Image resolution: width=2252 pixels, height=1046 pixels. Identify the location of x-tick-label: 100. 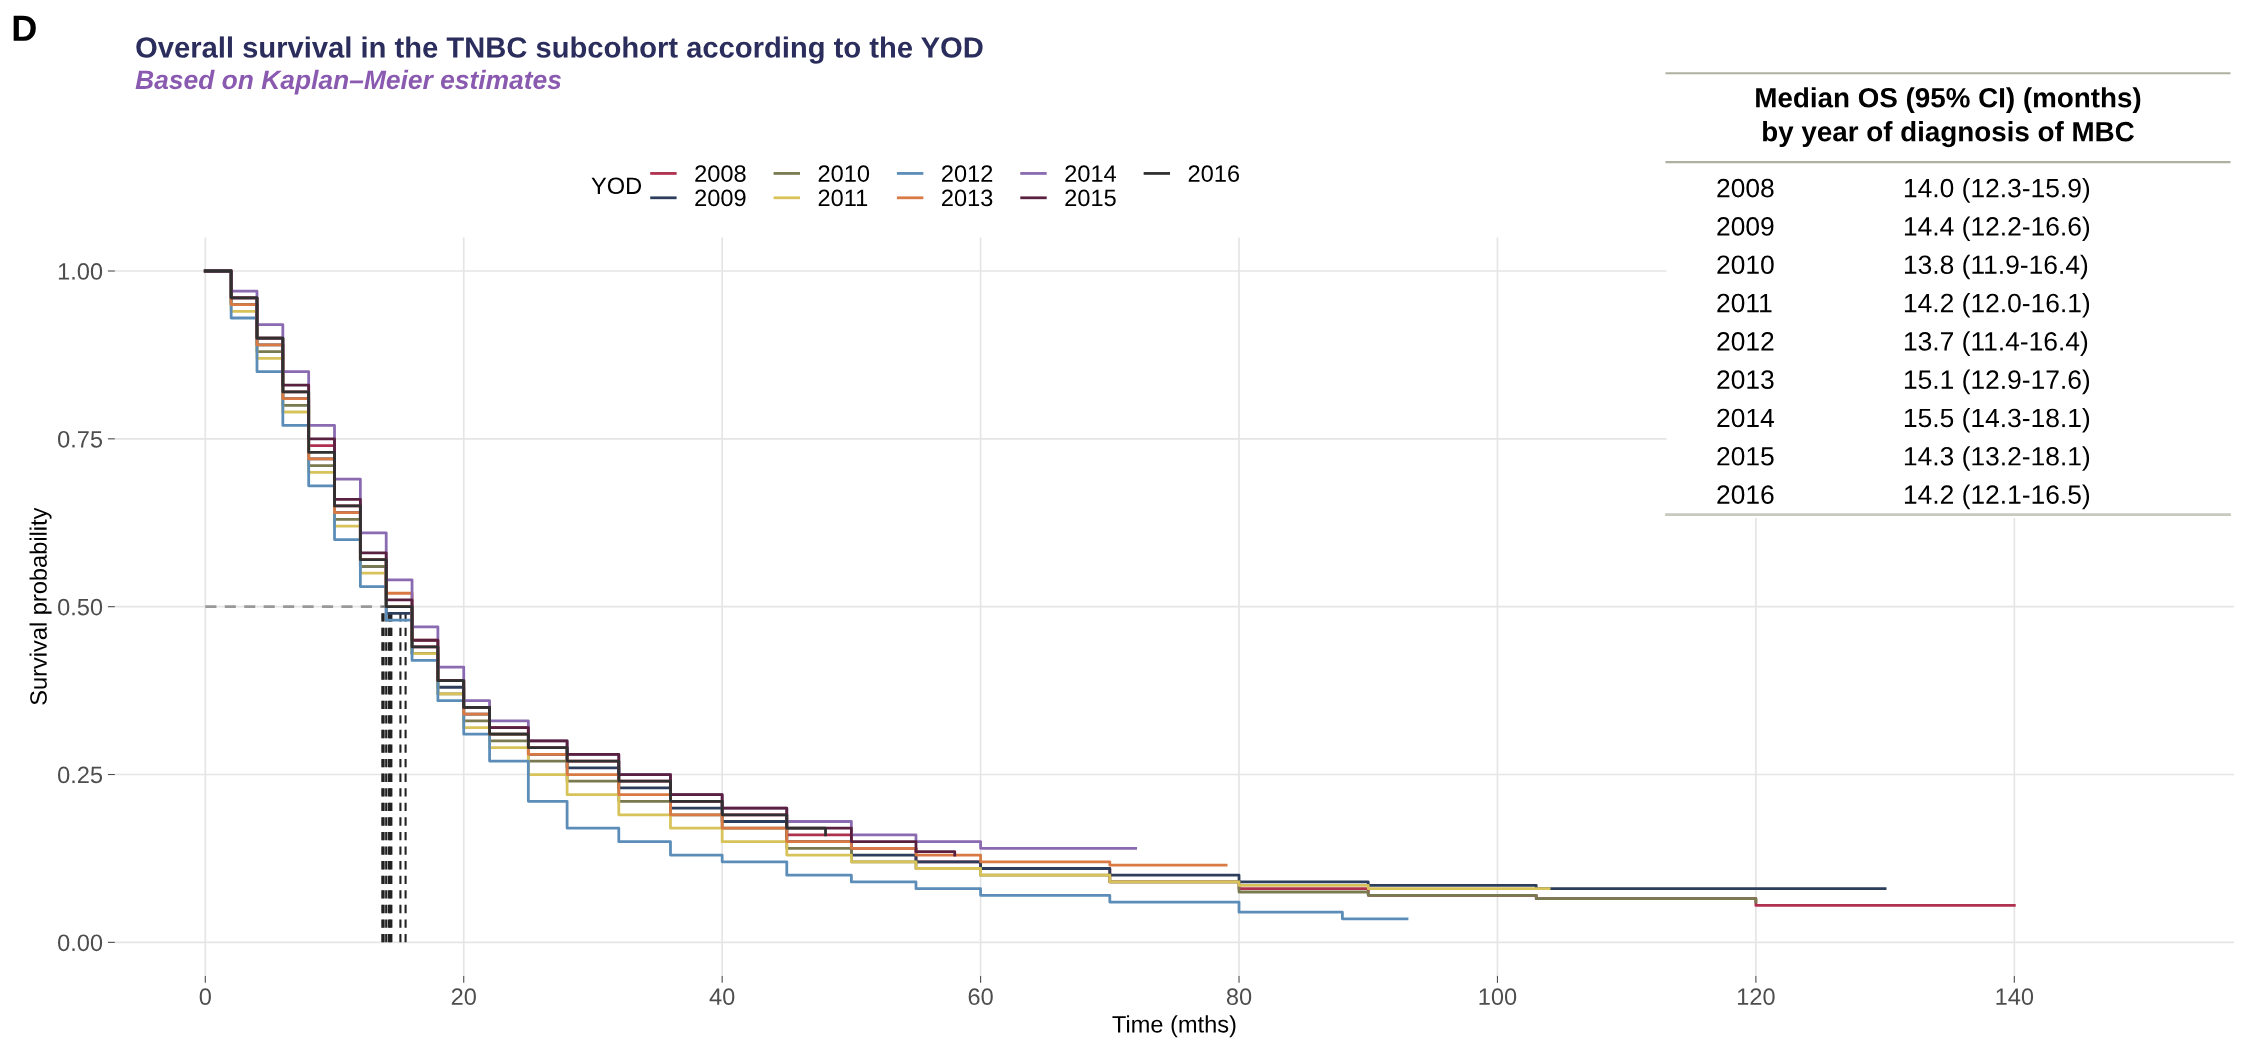
(1498, 997).